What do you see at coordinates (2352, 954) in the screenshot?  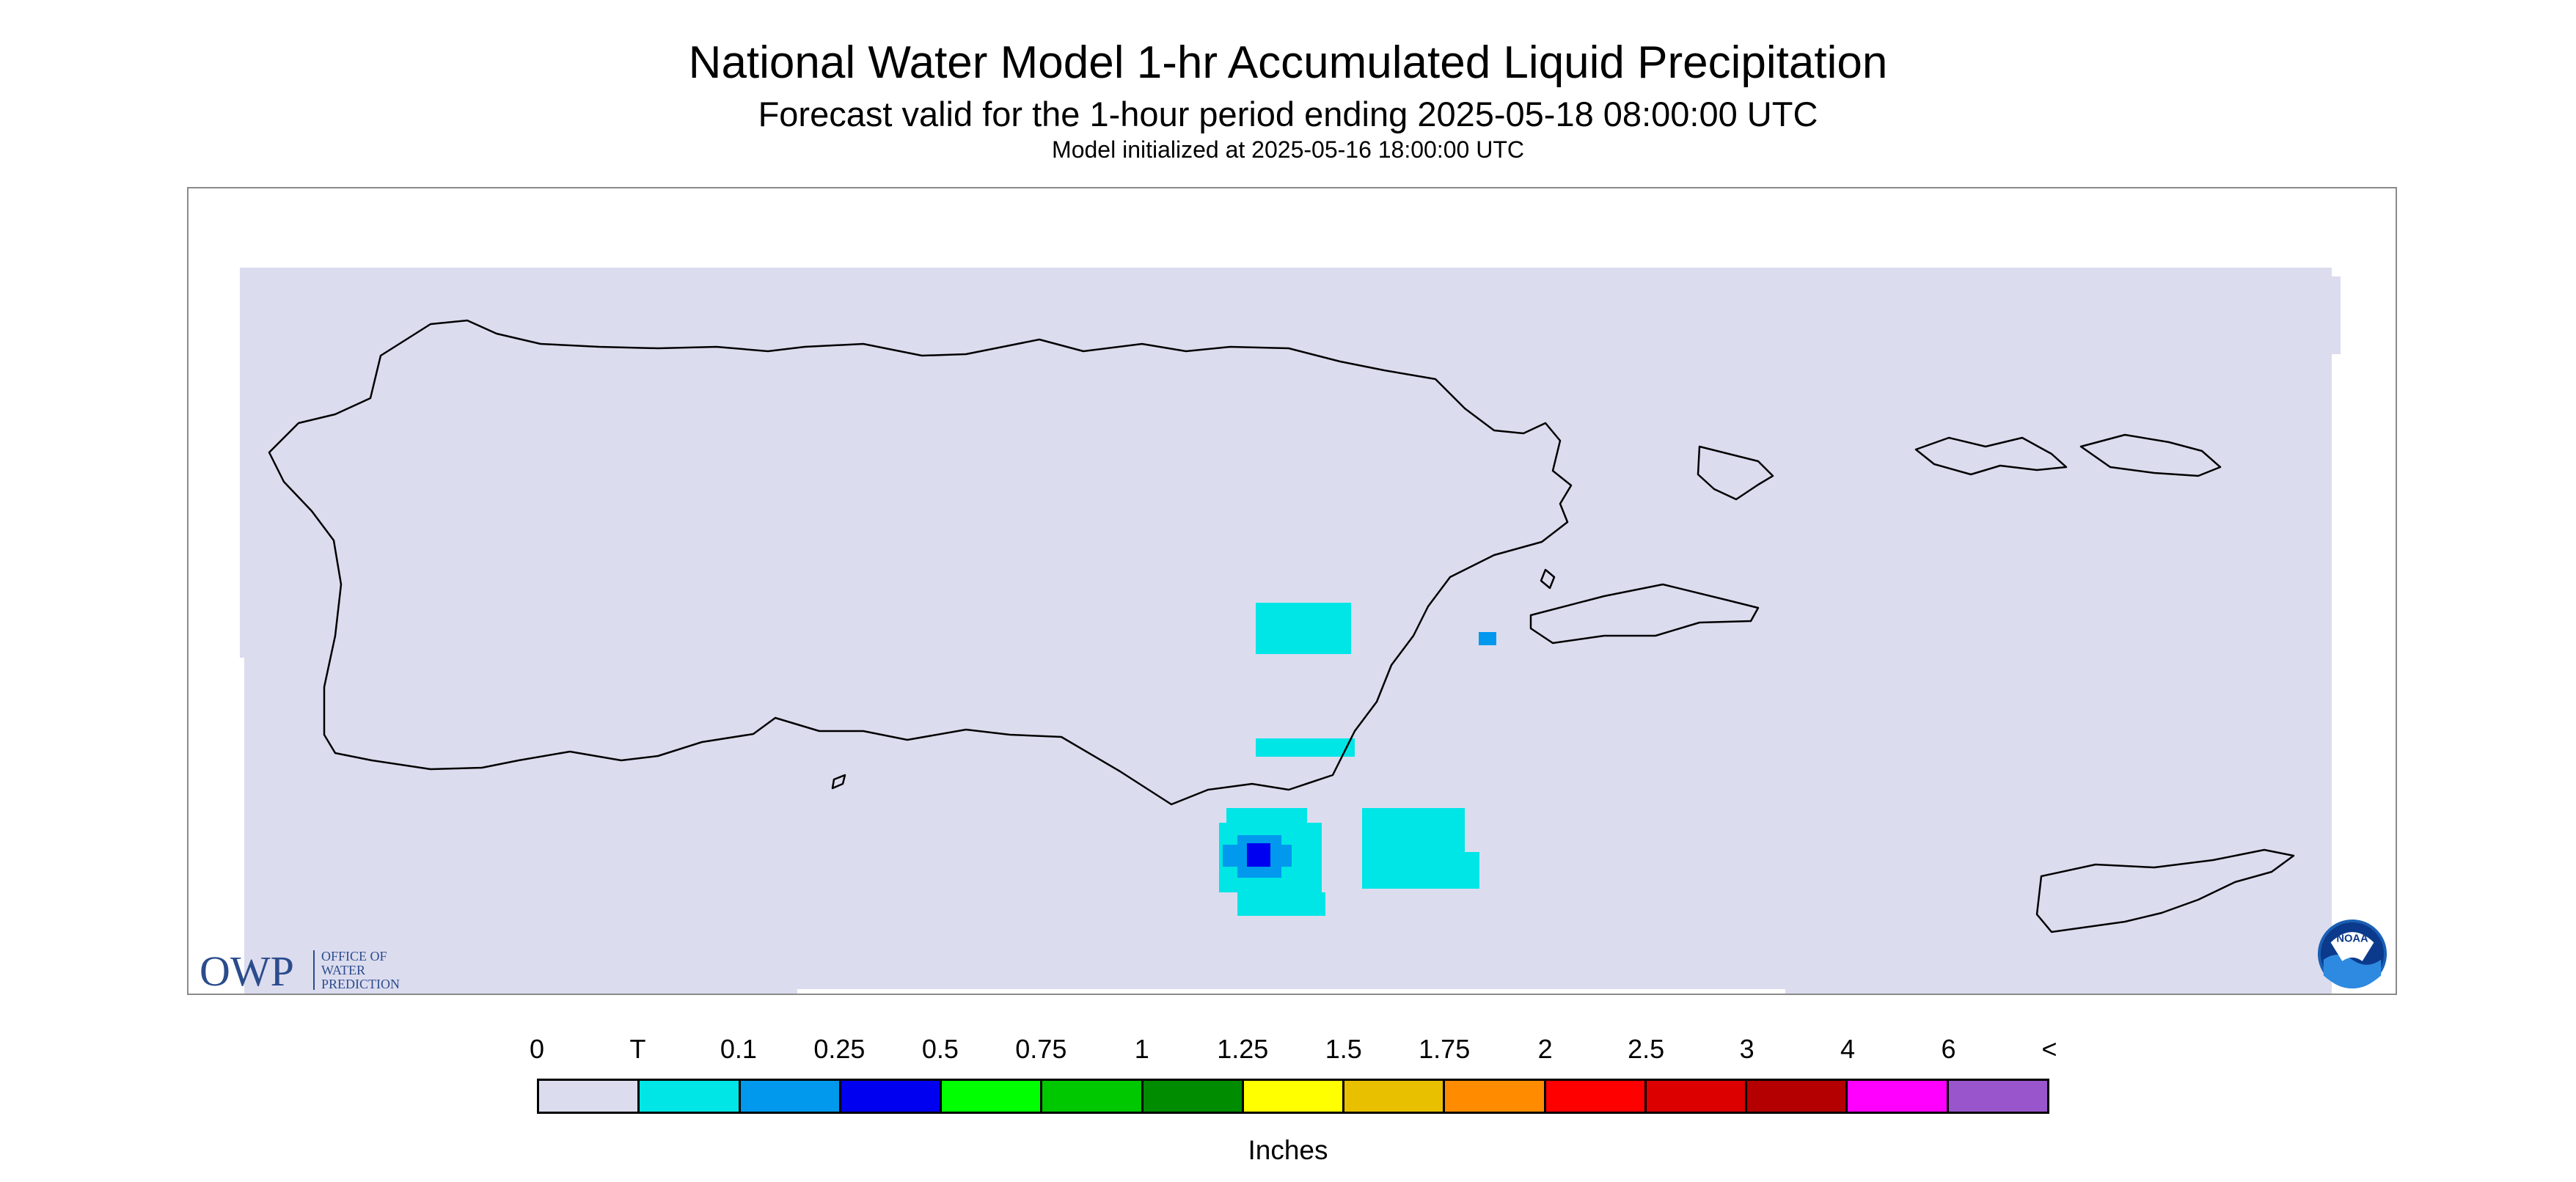 I see `noaa-logo: NOAA` at bounding box center [2352, 954].